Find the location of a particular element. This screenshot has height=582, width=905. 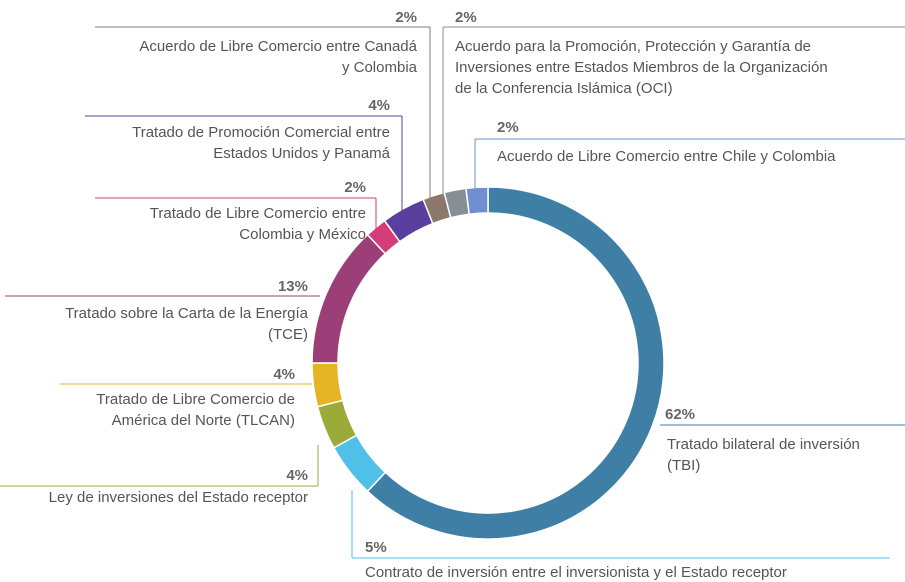

percent-label: 62% is located at coordinates (680, 414).